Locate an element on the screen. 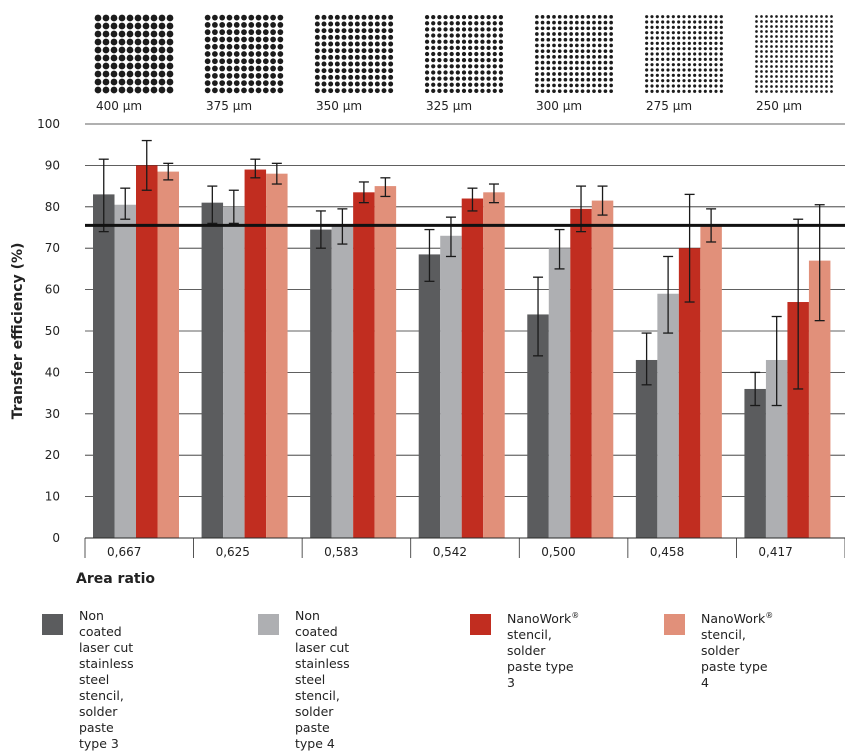 The width and height of the screenshot is (845, 752). x-axis-title: Area ratio is located at coordinates (115, 579).